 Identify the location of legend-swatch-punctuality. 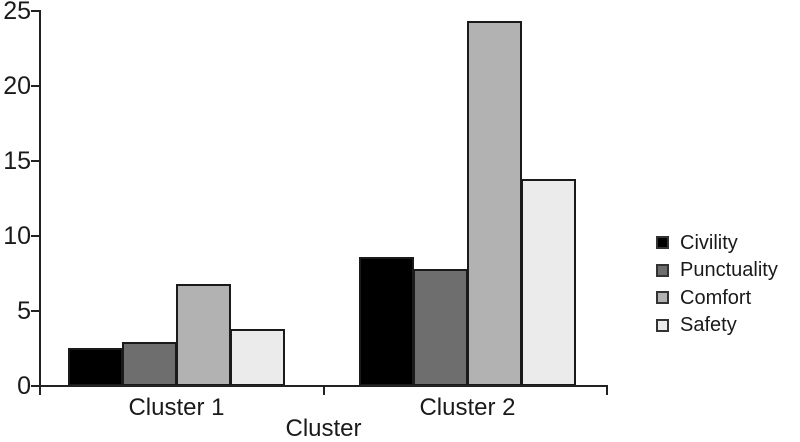
(662, 270).